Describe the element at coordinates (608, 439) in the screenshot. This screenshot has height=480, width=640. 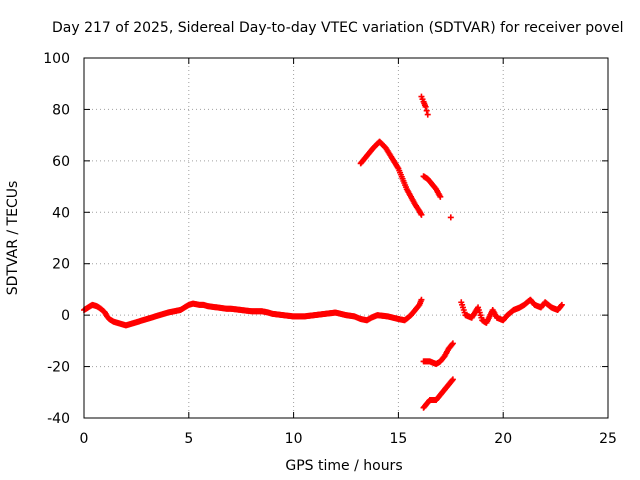
I see `x-tick-label: 25` at that location.